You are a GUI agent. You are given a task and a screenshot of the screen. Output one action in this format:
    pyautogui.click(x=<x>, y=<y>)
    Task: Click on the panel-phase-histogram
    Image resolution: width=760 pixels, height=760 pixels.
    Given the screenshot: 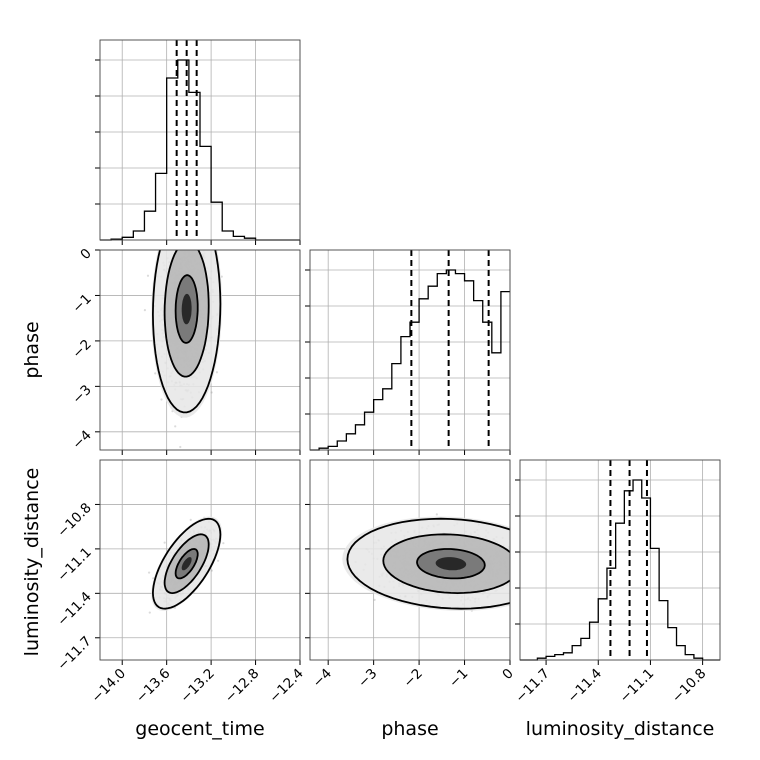 What is the action you would take?
    pyautogui.click(x=408, y=352)
    